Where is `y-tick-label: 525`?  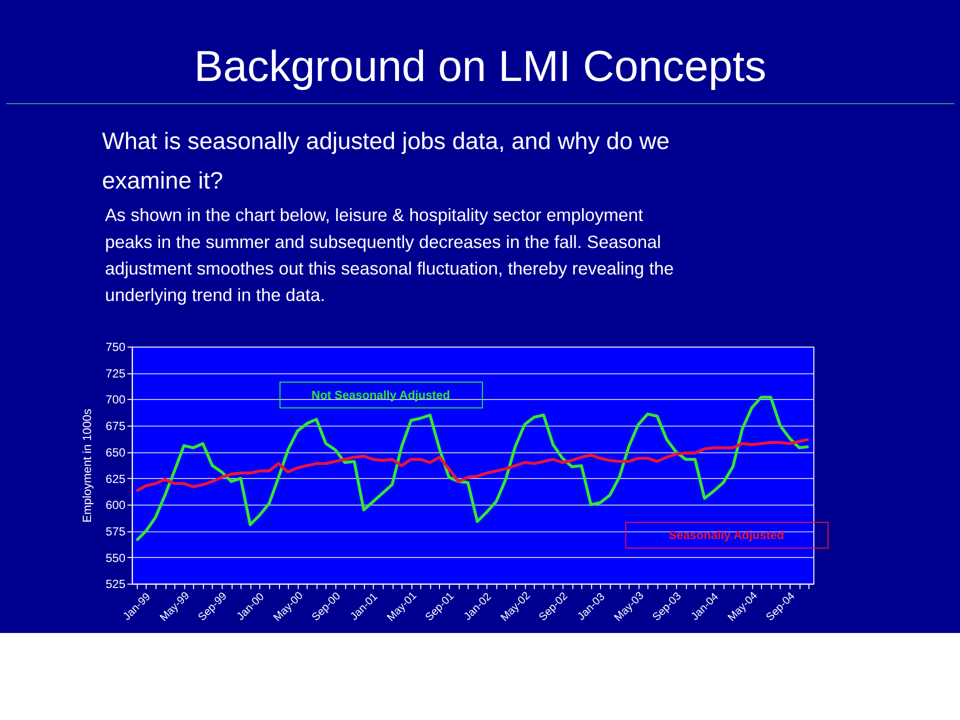 y-tick-label: 525 is located at coordinates (116, 584).